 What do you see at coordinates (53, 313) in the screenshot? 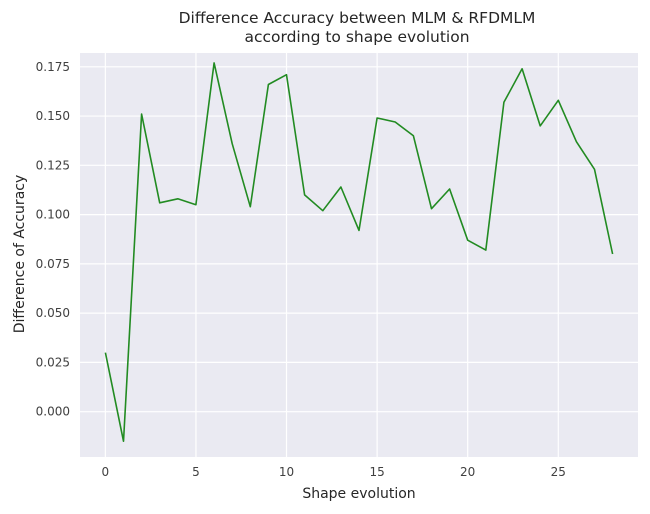
I see `y-tick-label: 0.050` at bounding box center [53, 313].